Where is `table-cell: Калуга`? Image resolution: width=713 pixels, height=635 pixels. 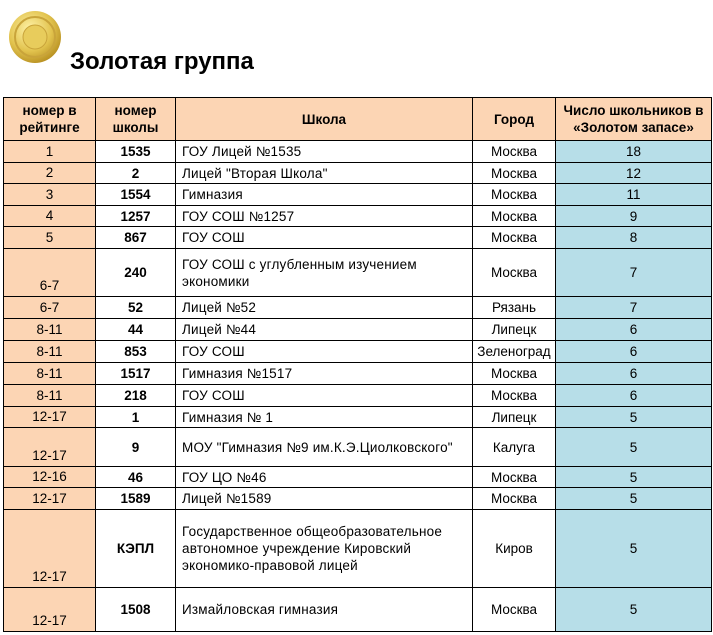
table-cell: Калуга is located at coordinates (514, 447).